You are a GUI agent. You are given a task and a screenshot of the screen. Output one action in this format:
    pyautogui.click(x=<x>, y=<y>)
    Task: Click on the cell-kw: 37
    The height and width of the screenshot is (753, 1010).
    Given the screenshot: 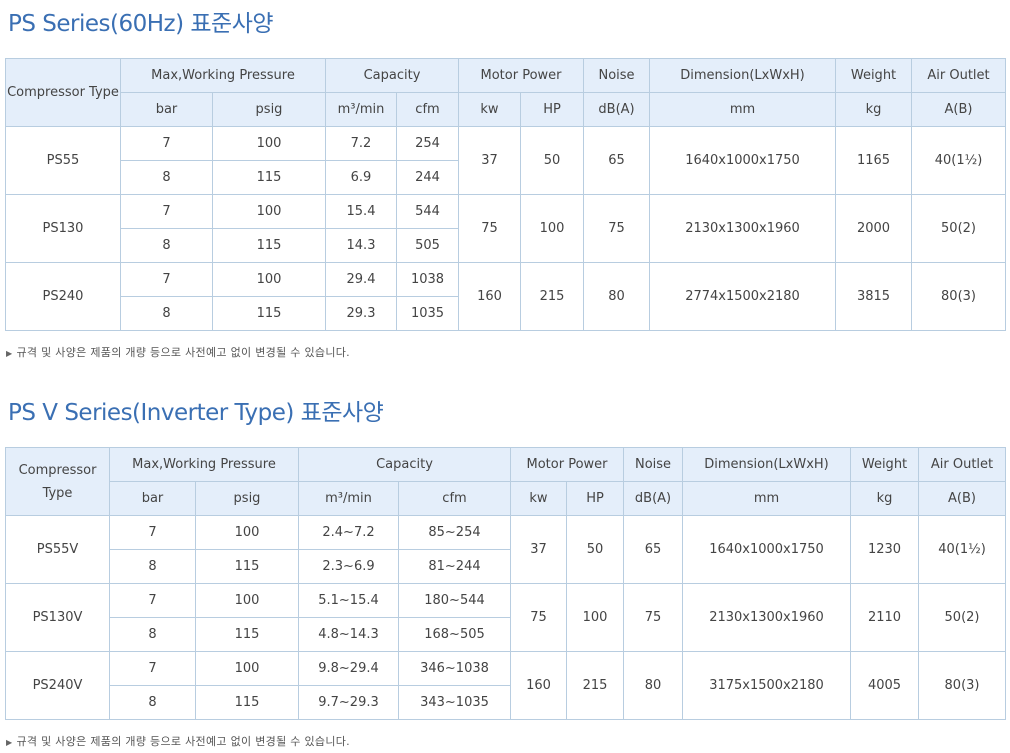 What is the action you would take?
    pyautogui.click(x=489, y=160)
    